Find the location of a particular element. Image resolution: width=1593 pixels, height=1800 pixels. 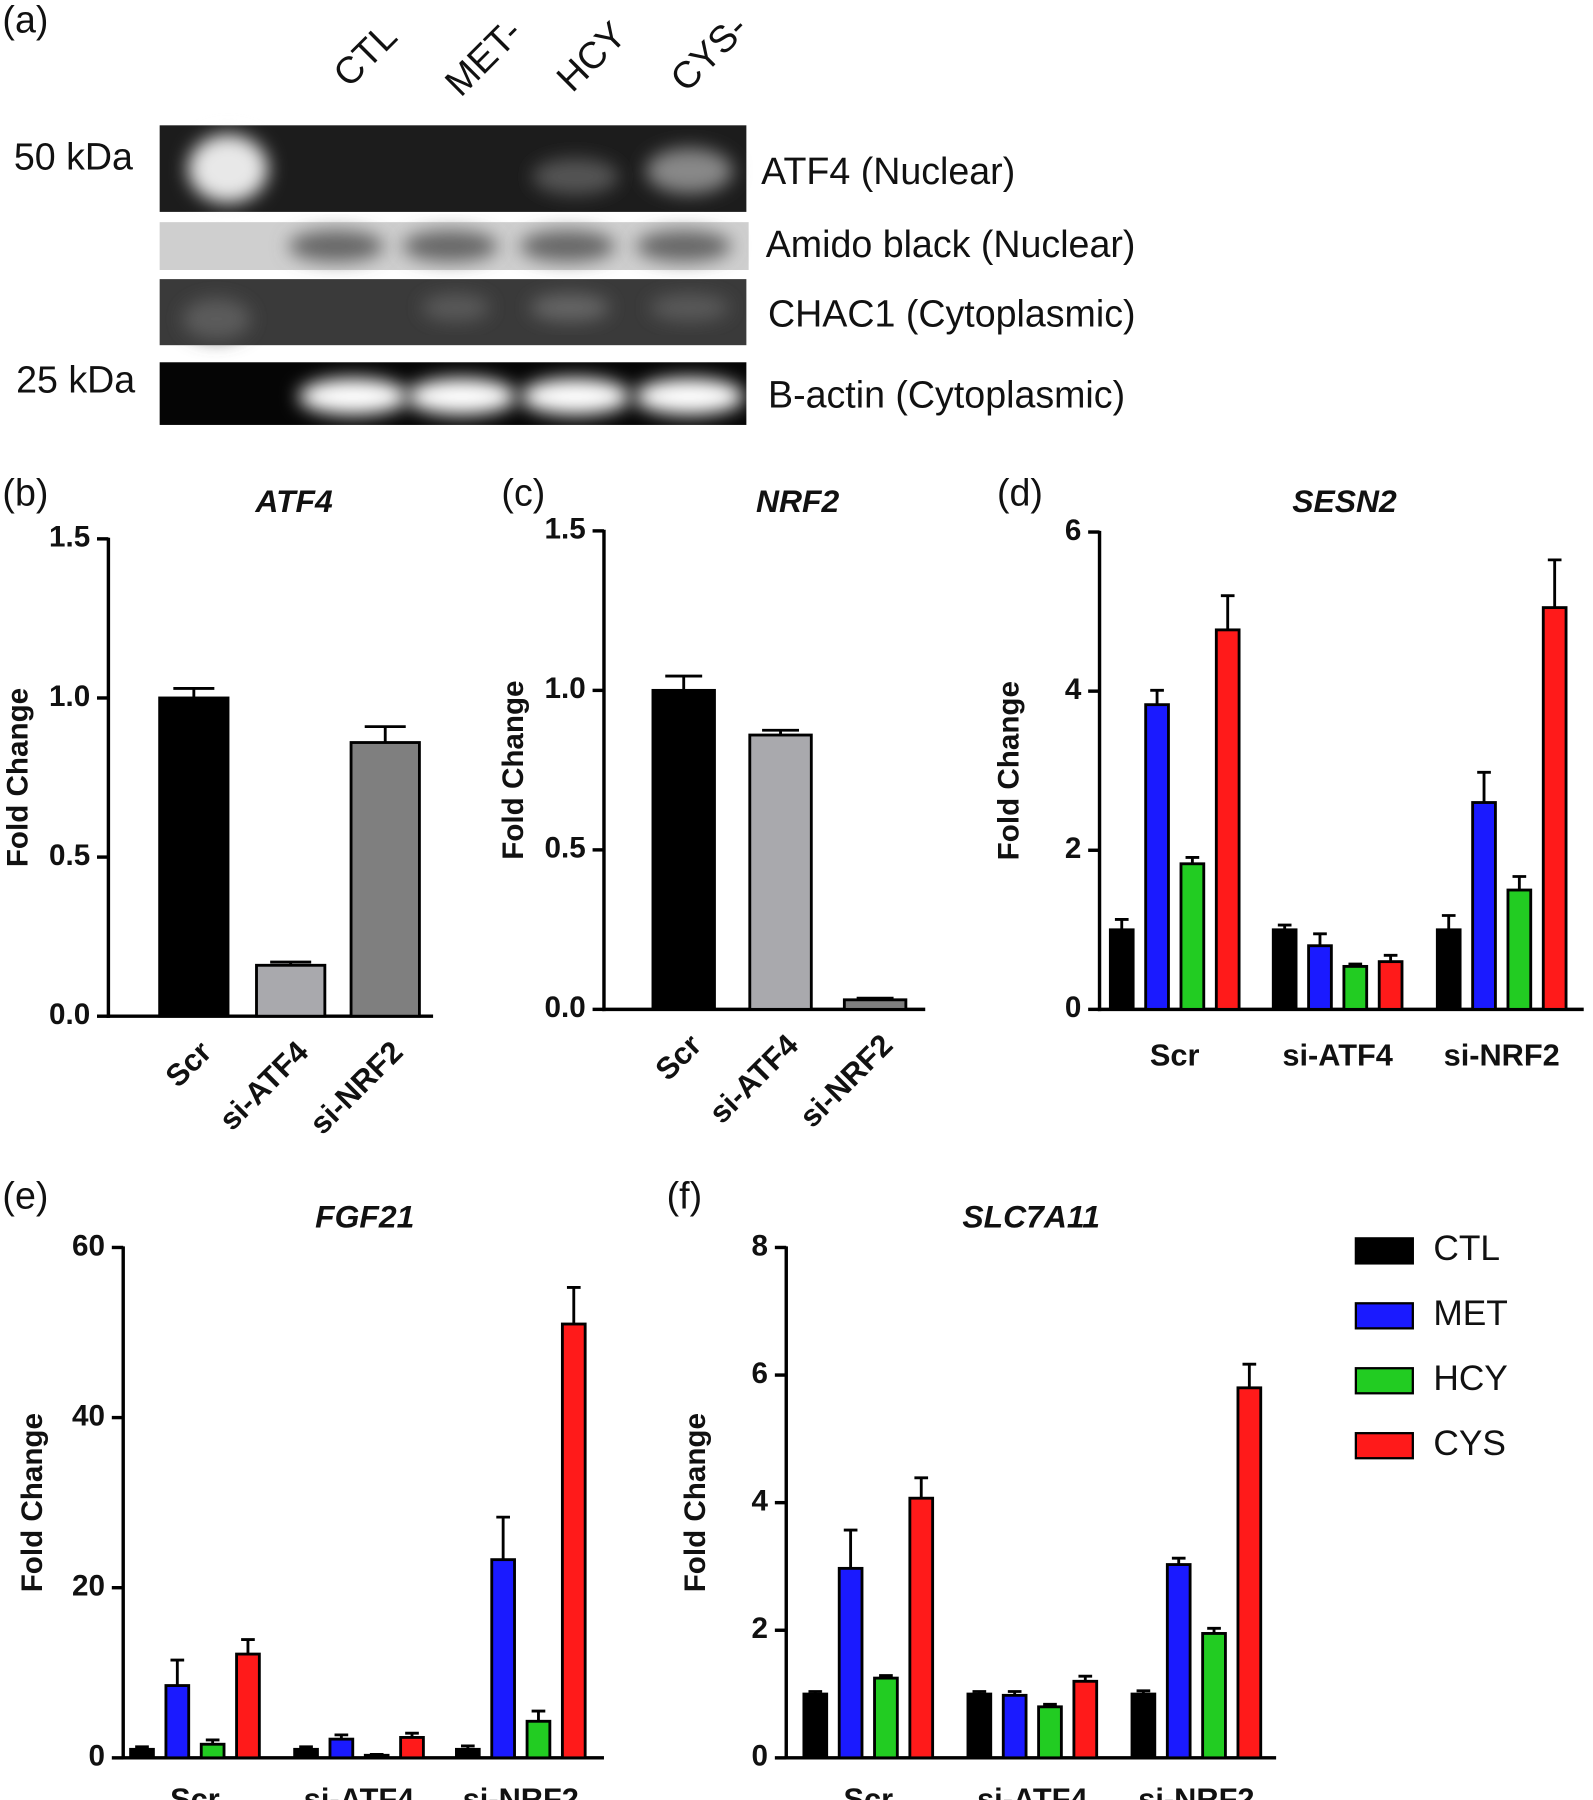

legend-label: CYS is located at coordinates (1469, 1443).